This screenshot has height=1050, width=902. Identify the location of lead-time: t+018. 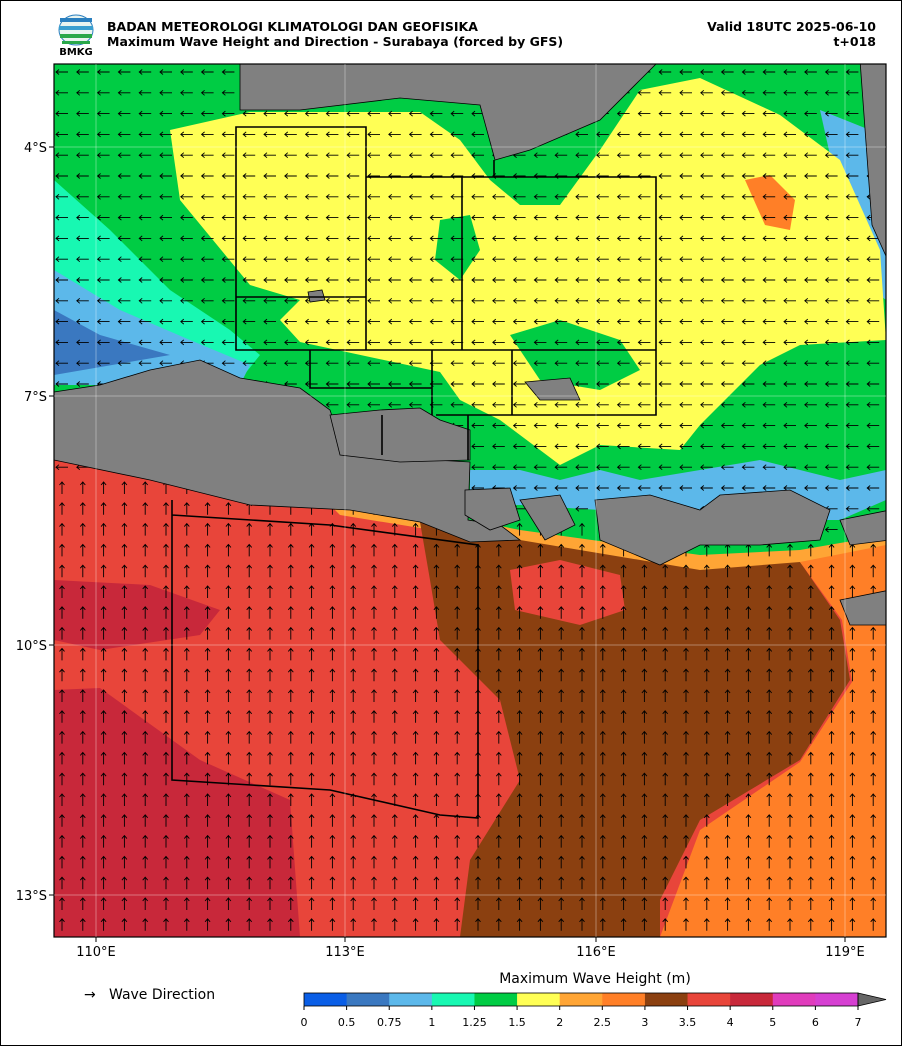
(854, 41).